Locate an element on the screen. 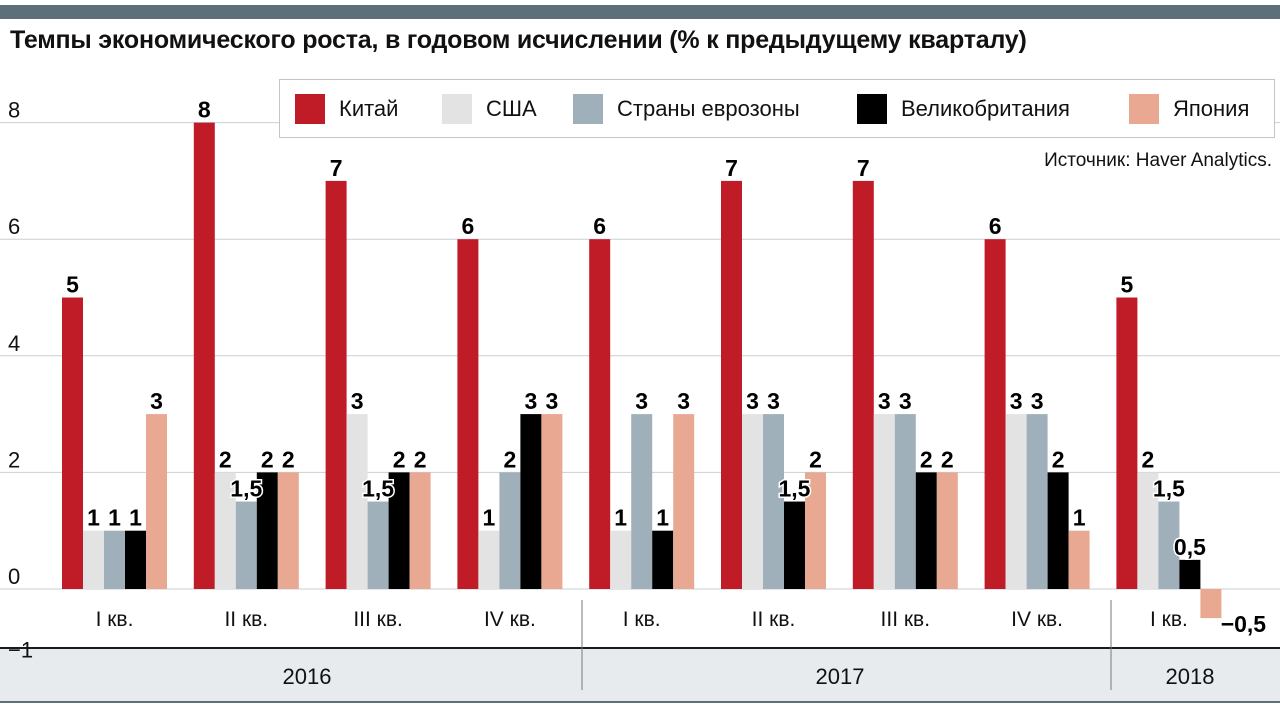  legend-item-china: Китай is located at coordinates (346, 109).